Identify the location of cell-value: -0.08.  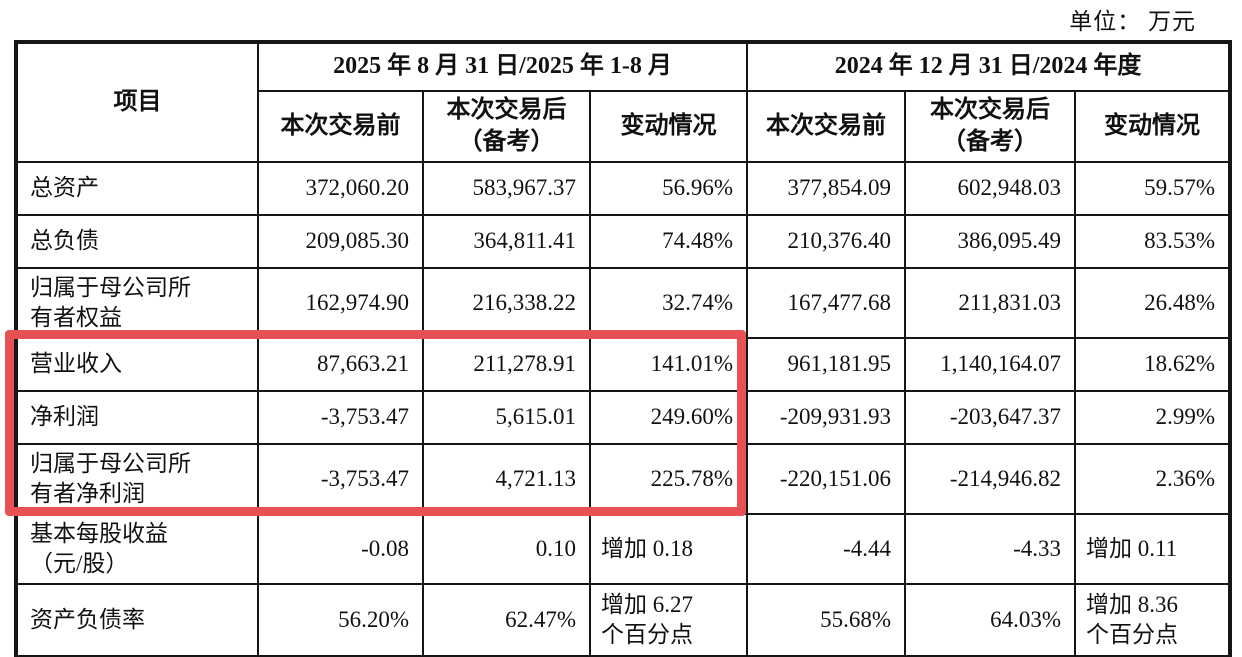
(340, 549).